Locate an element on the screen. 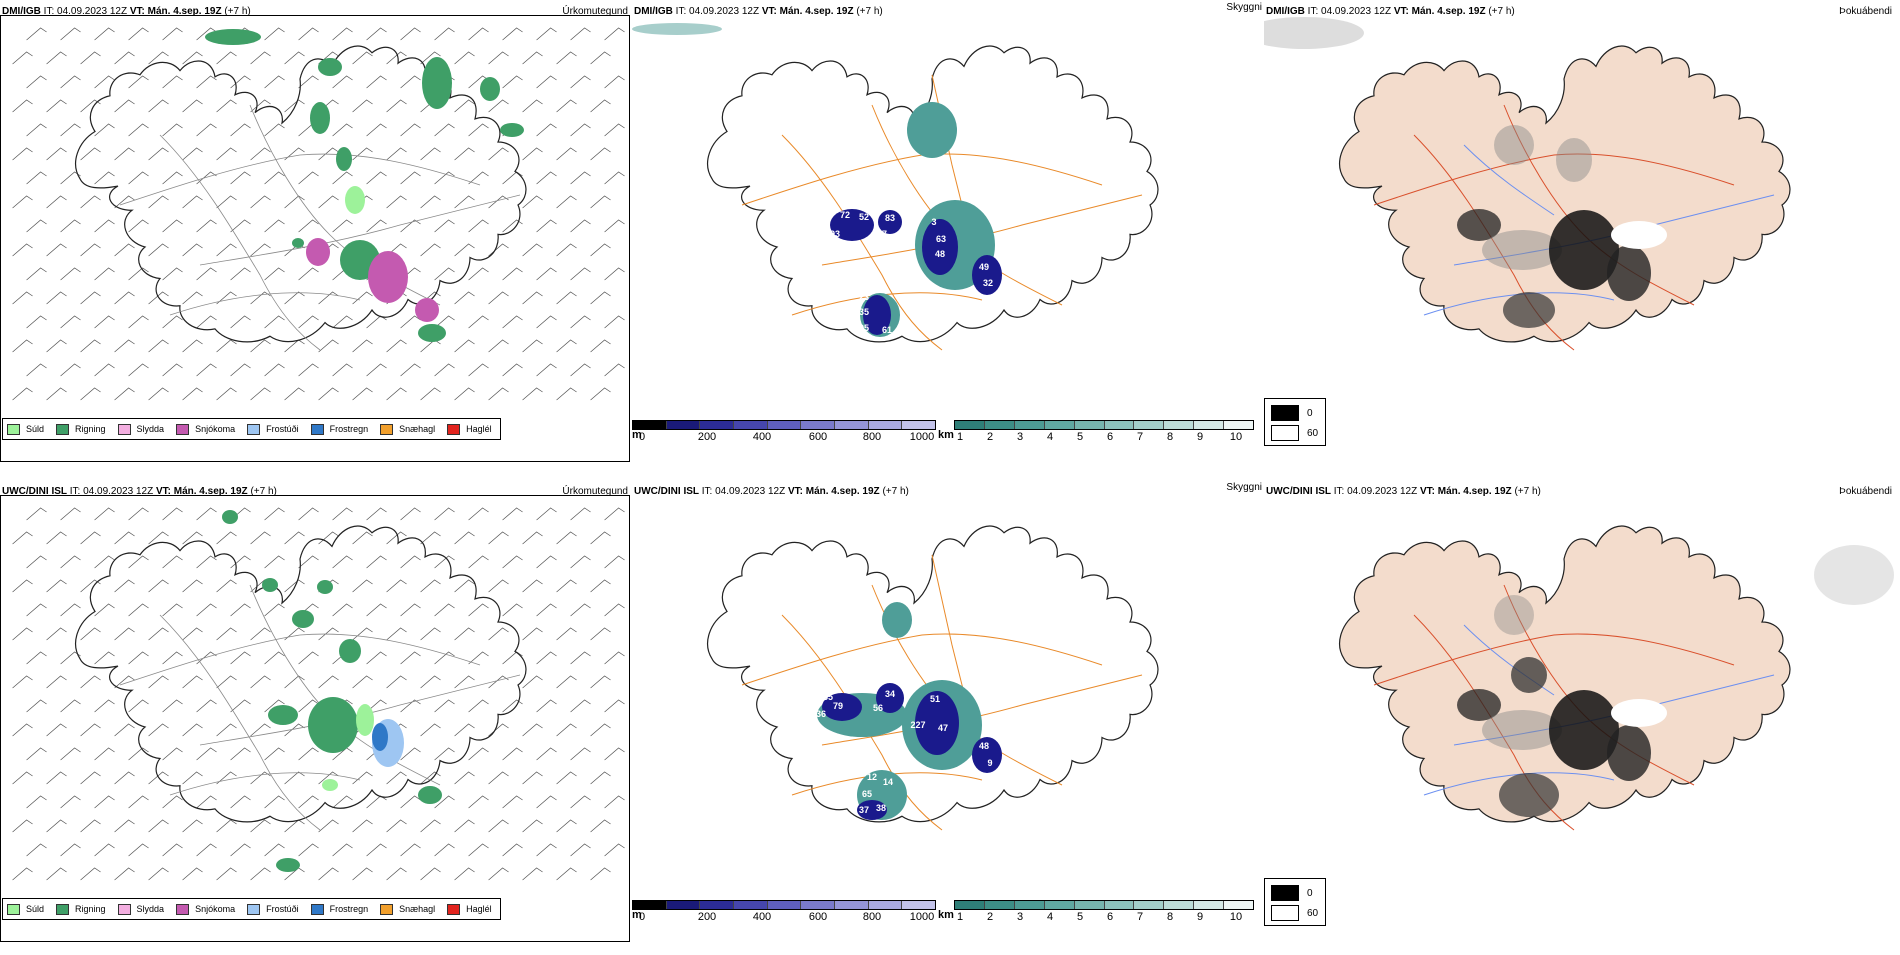 The width and height of the screenshot is (1900, 955). fog-map is located at coordinates (1616, 678).